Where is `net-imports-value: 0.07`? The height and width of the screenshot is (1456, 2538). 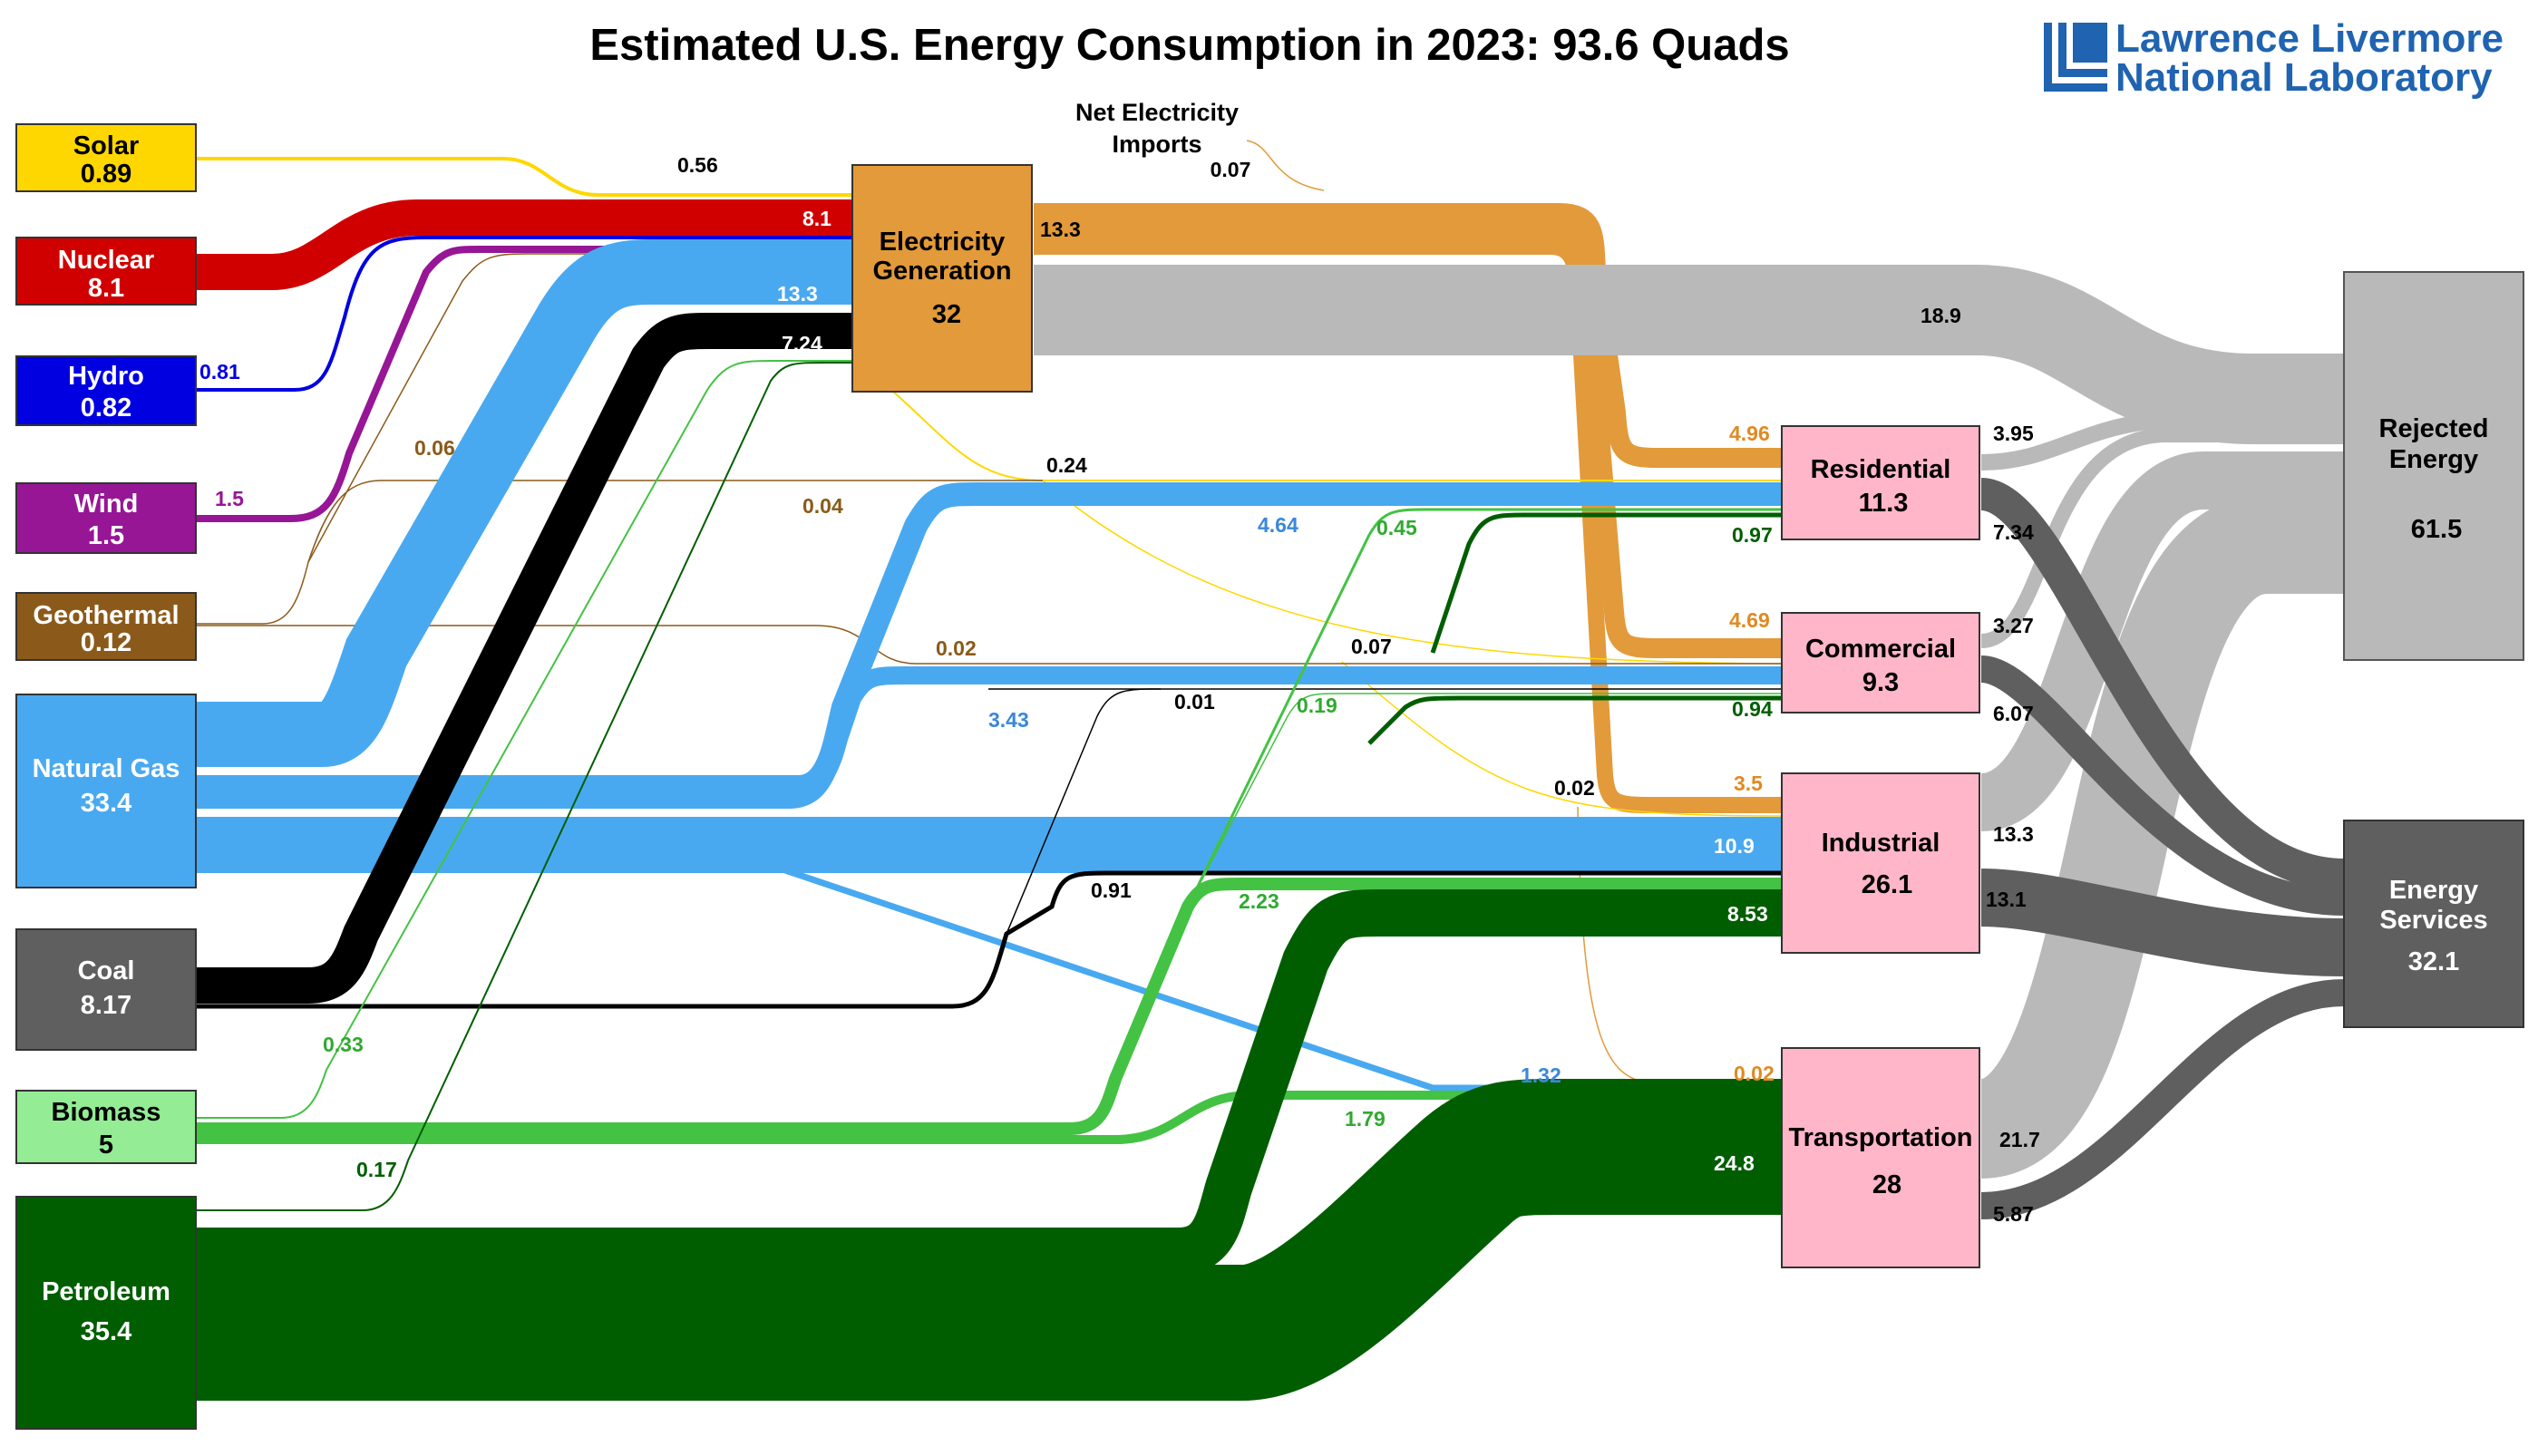 net-imports-value: 0.07 is located at coordinates (1231, 169).